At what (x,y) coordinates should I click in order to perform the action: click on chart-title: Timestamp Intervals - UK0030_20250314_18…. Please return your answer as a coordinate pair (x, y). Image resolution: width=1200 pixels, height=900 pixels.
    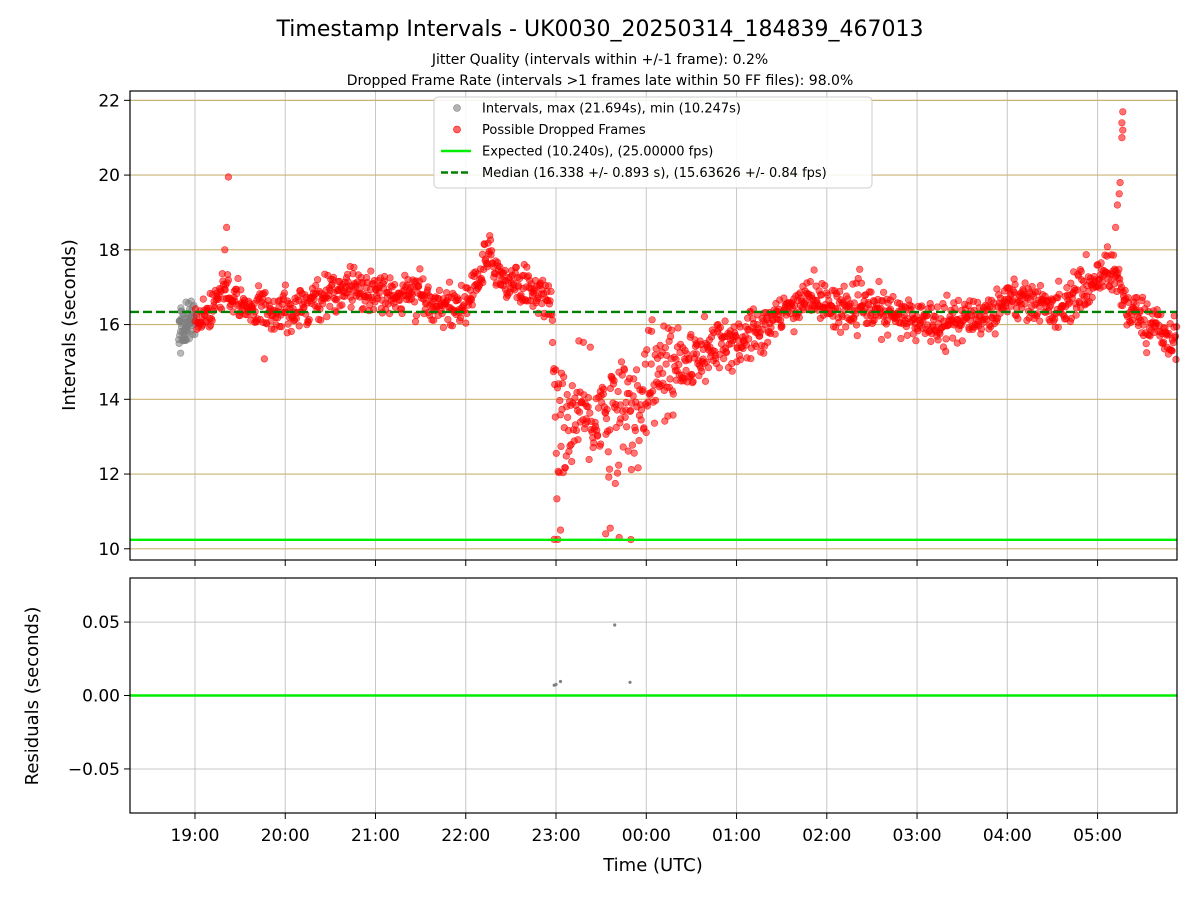
    Looking at the image, I should click on (600, 29).